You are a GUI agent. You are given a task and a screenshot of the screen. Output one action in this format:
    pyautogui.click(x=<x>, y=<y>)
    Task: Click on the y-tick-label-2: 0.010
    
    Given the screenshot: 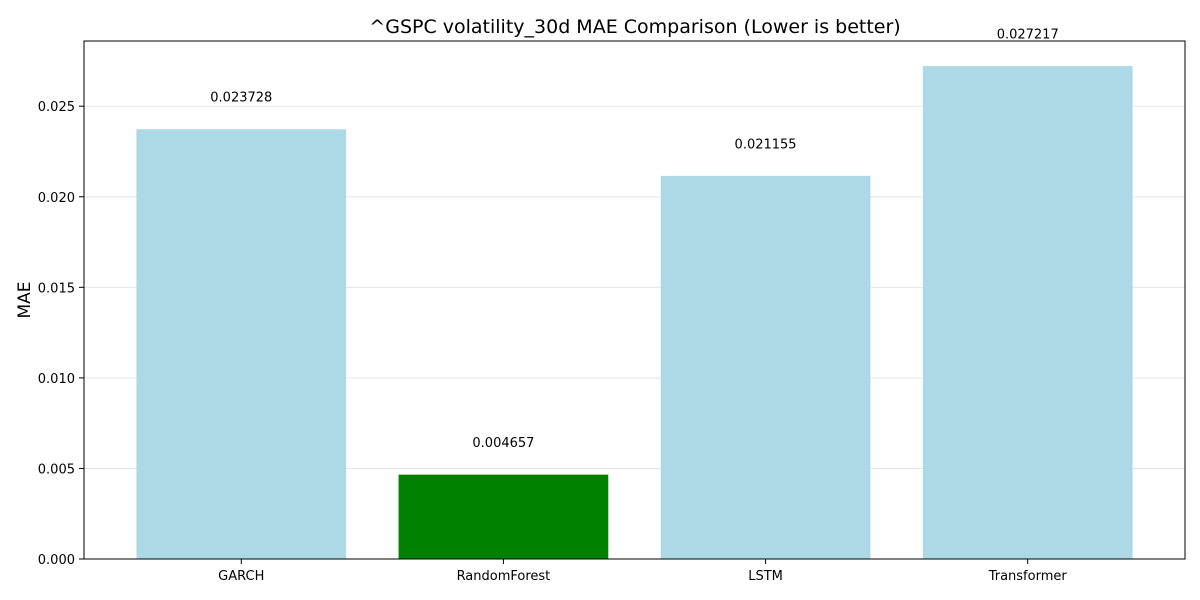 What is the action you would take?
    pyautogui.click(x=56, y=379)
    